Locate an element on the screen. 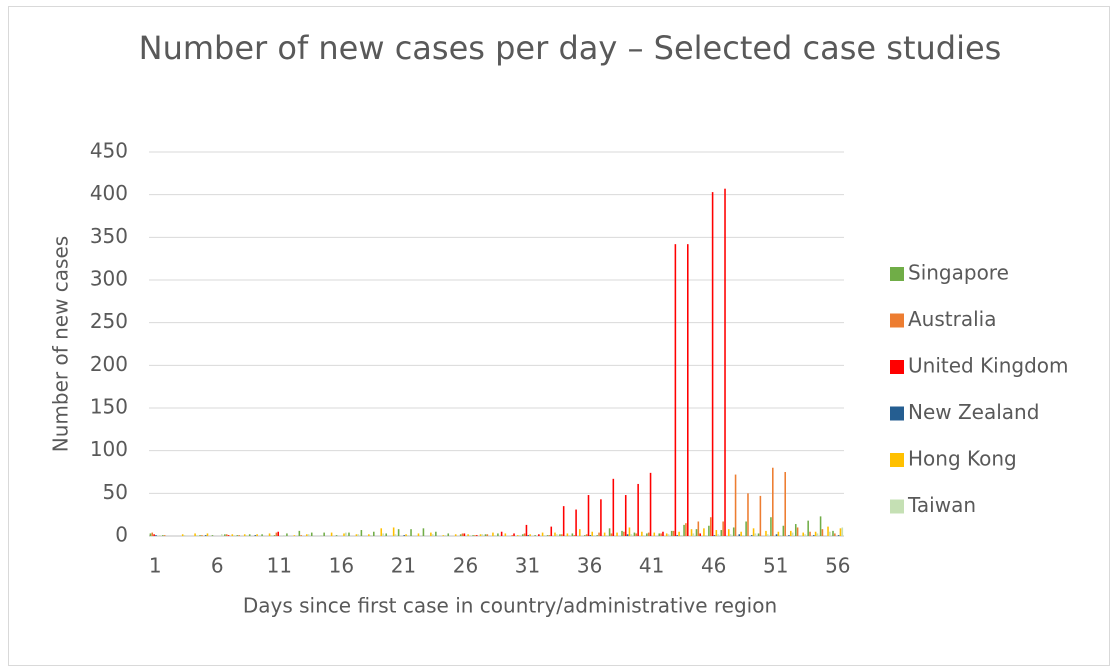 The width and height of the screenshot is (1119, 666). y-tick-label: 300 is located at coordinates (109, 279).